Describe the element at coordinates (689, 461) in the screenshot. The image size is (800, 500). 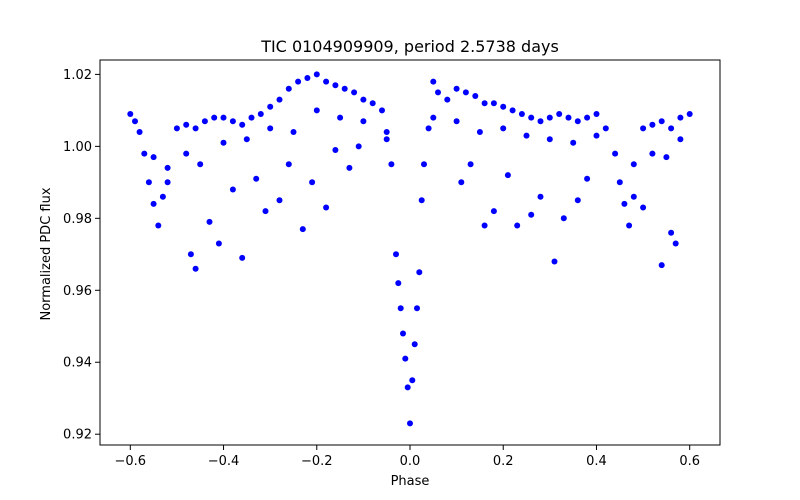
I see `x-tick-label: 0.6` at that location.